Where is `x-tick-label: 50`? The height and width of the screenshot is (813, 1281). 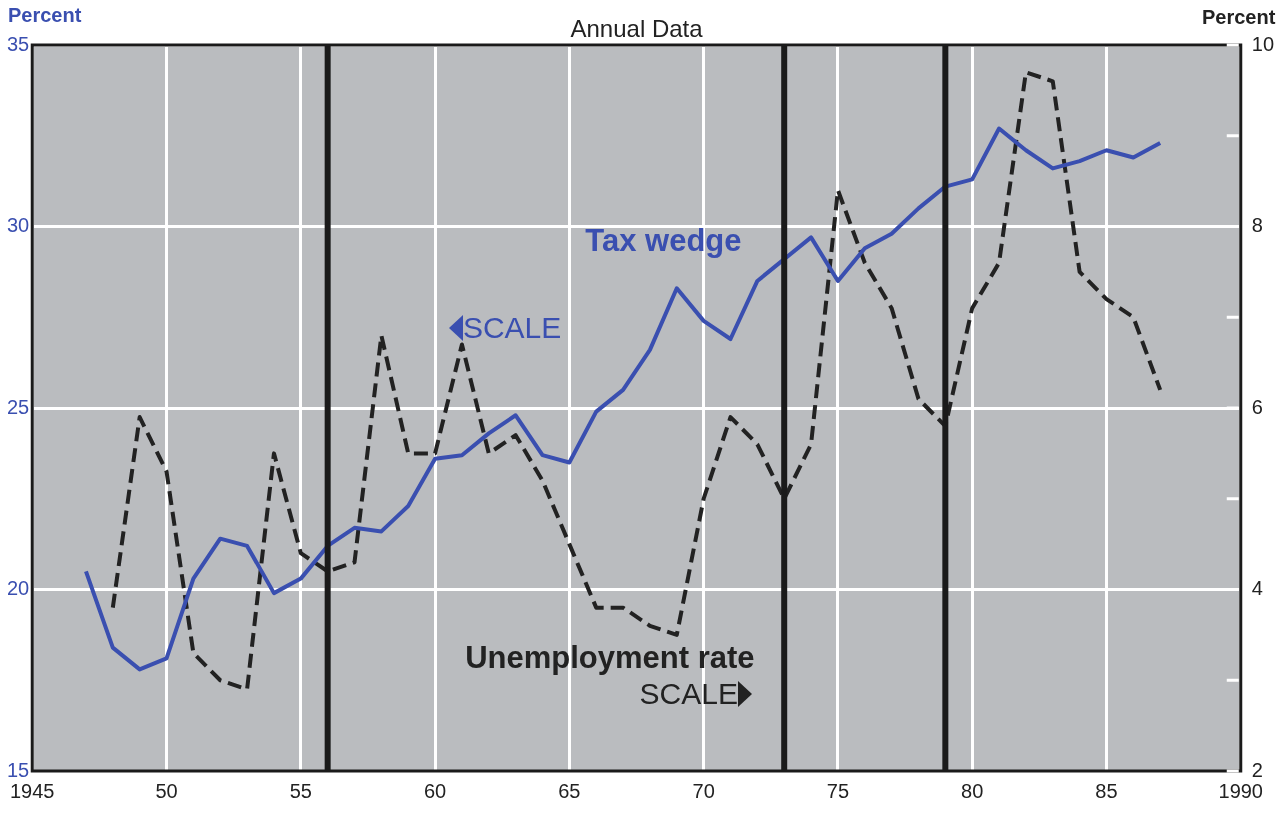 x-tick-label: 50 is located at coordinates (166, 790).